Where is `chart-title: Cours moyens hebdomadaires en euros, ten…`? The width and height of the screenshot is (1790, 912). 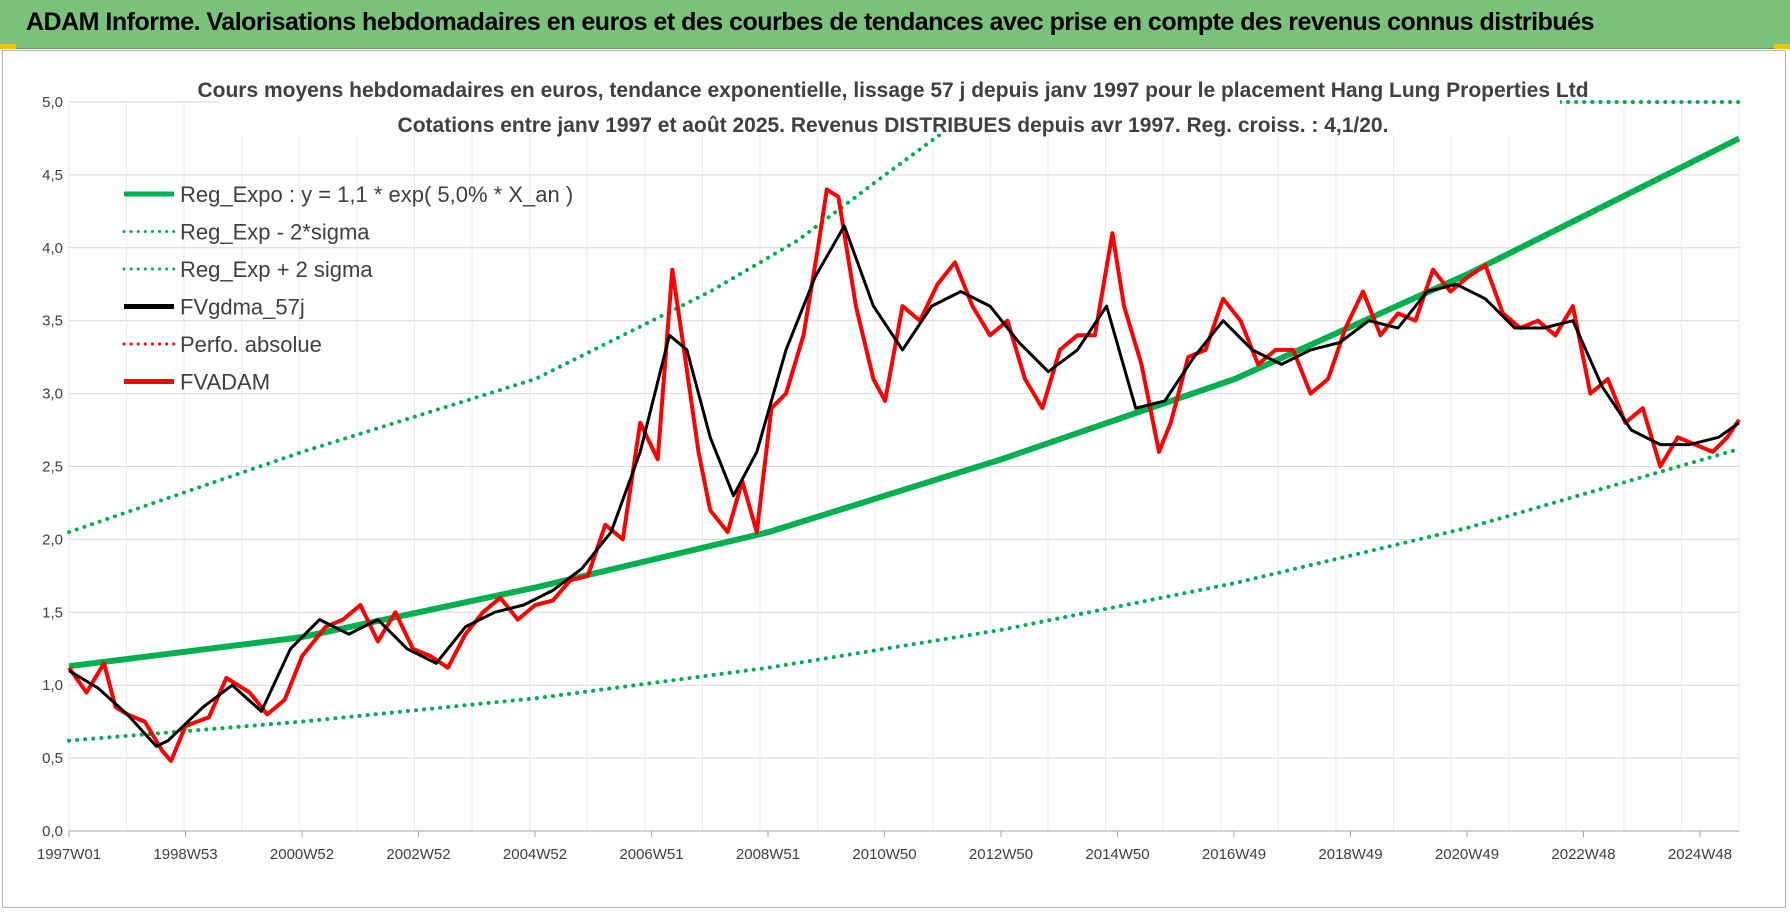 chart-title: Cours moyens hebdomadaires en euros, ten… is located at coordinates (892, 90).